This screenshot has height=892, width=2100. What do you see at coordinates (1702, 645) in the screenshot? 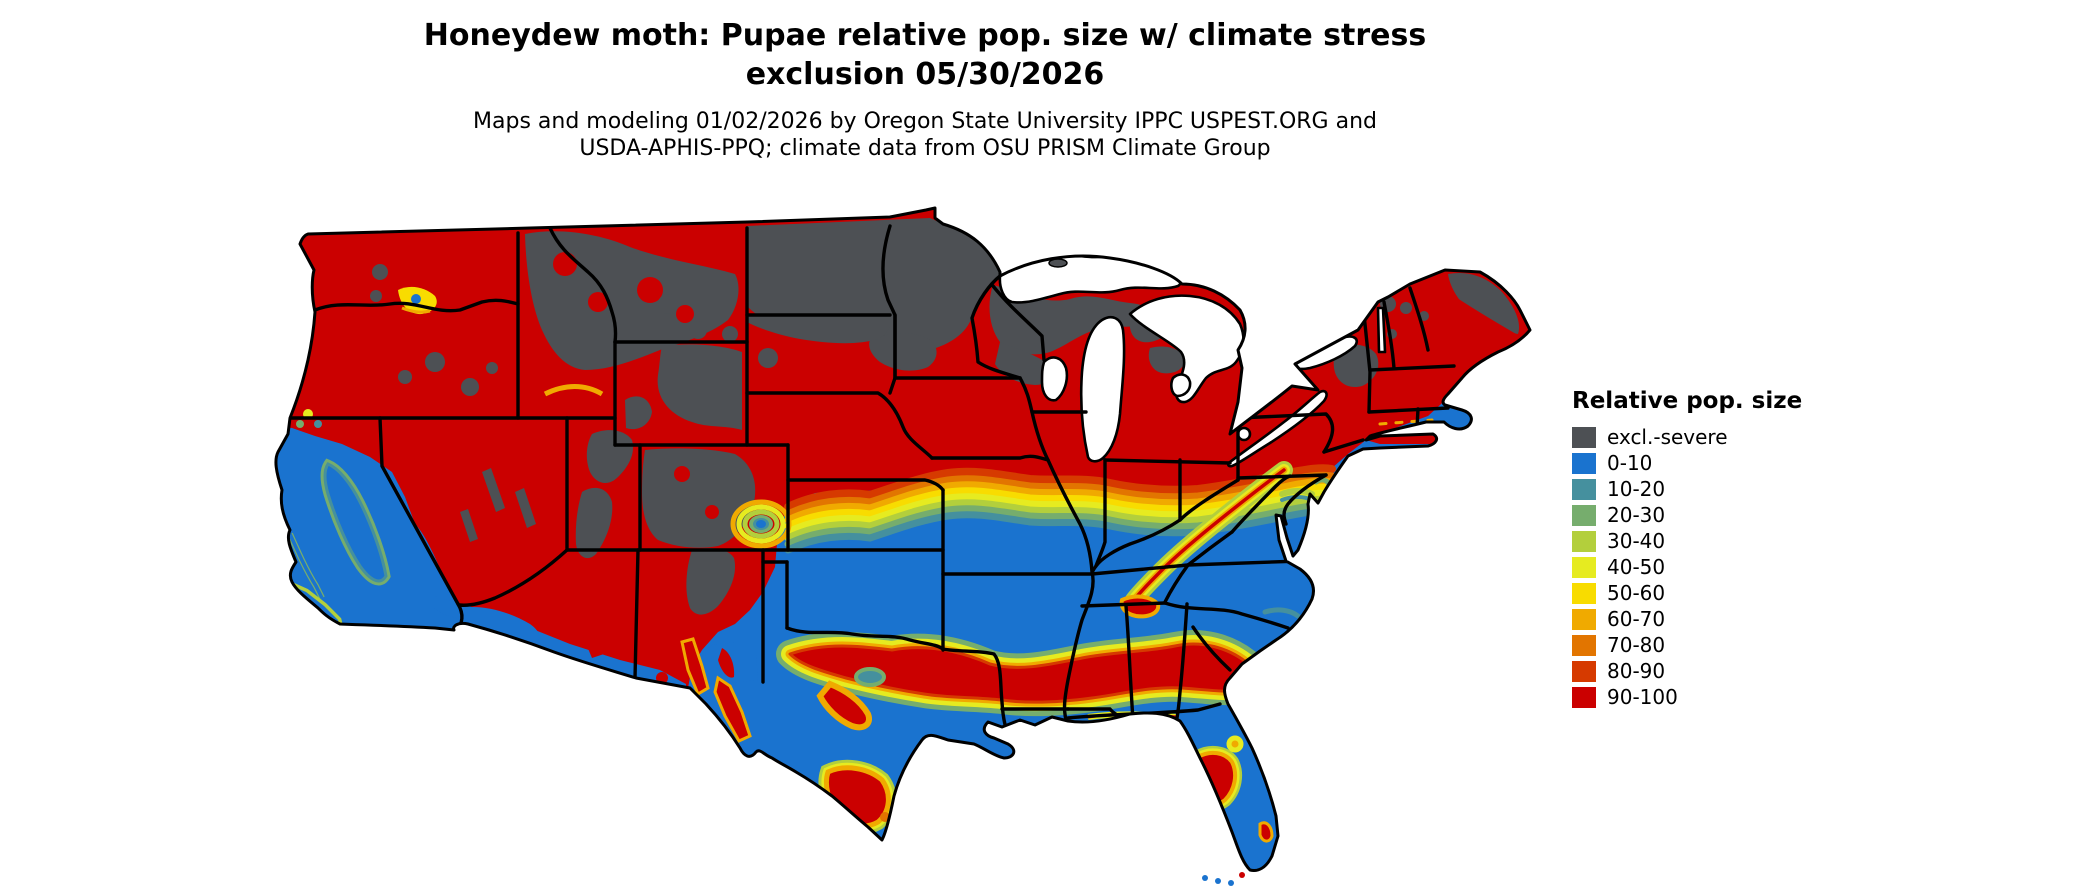
I see `legend-item: 70-80` at bounding box center [1702, 645].